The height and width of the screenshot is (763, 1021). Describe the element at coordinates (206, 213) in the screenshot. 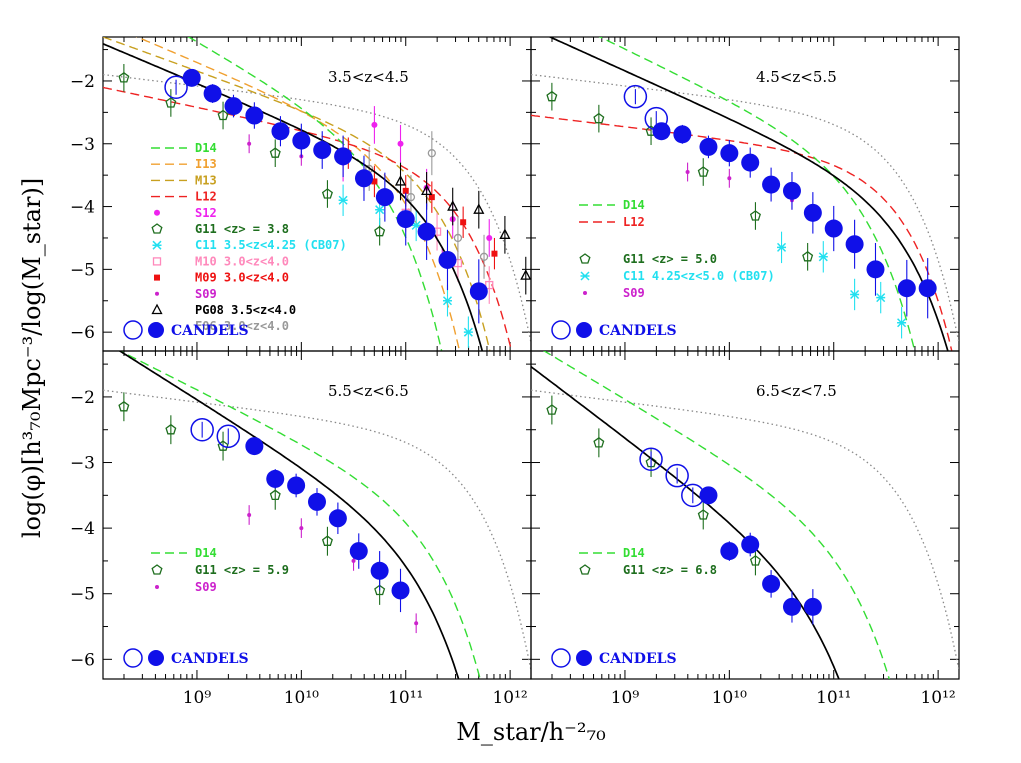

I see `legend-label: S12` at that location.